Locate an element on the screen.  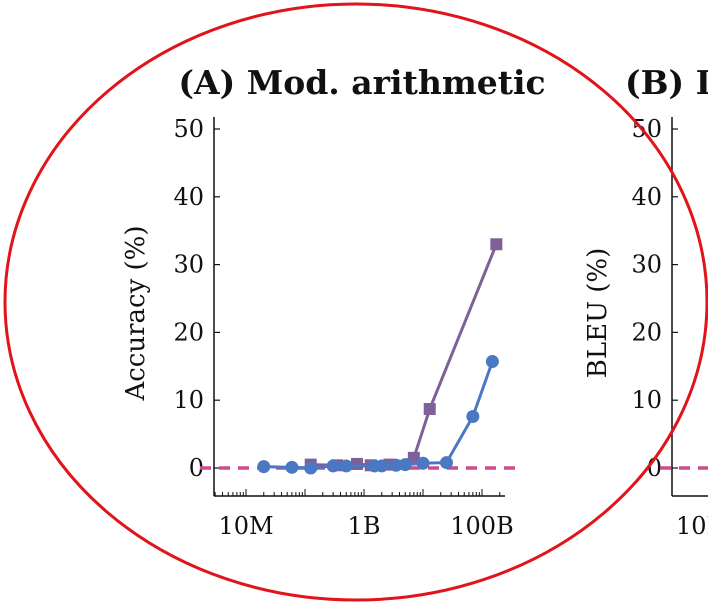
panel-b-x-ticks: 10M is located at coordinates (692, 526).